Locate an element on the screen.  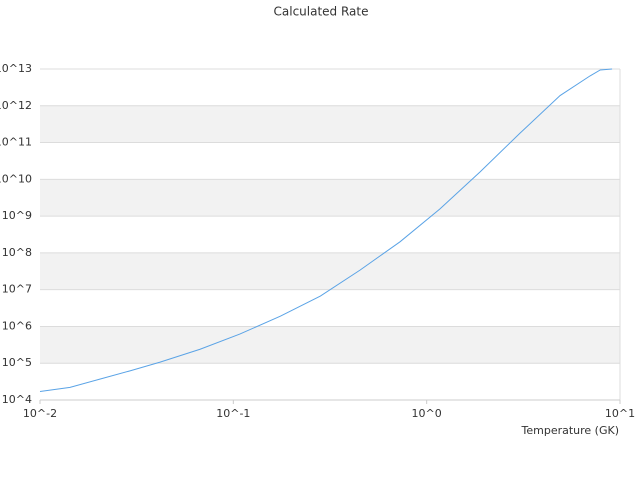
y-tick-label: 10^12 is located at coordinates (16, 105).